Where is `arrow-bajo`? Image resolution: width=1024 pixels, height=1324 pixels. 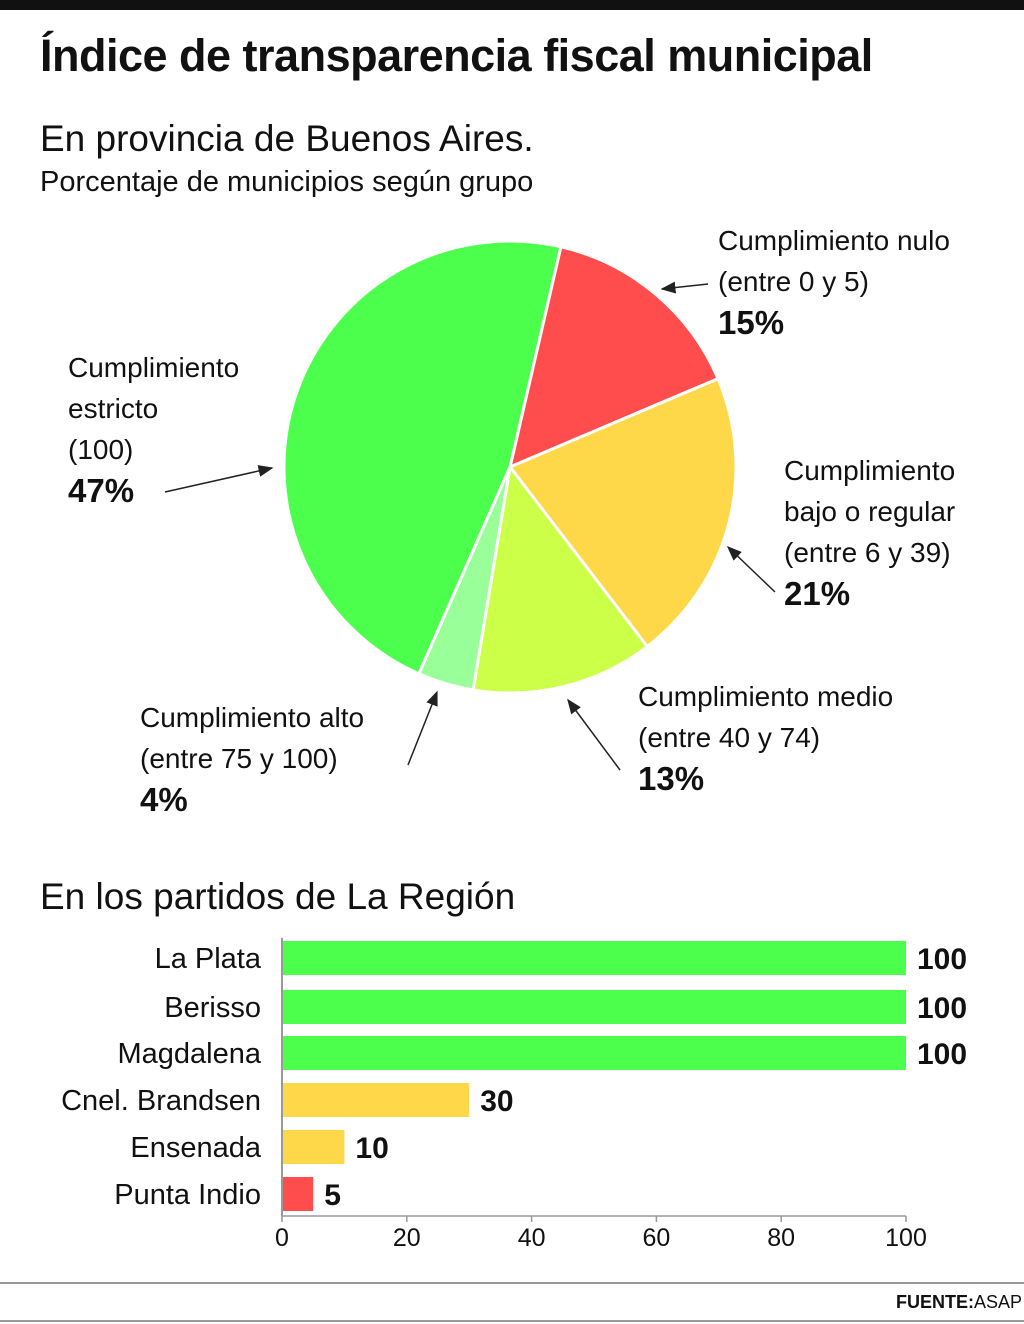
arrow-bajo is located at coordinates (751, 569).